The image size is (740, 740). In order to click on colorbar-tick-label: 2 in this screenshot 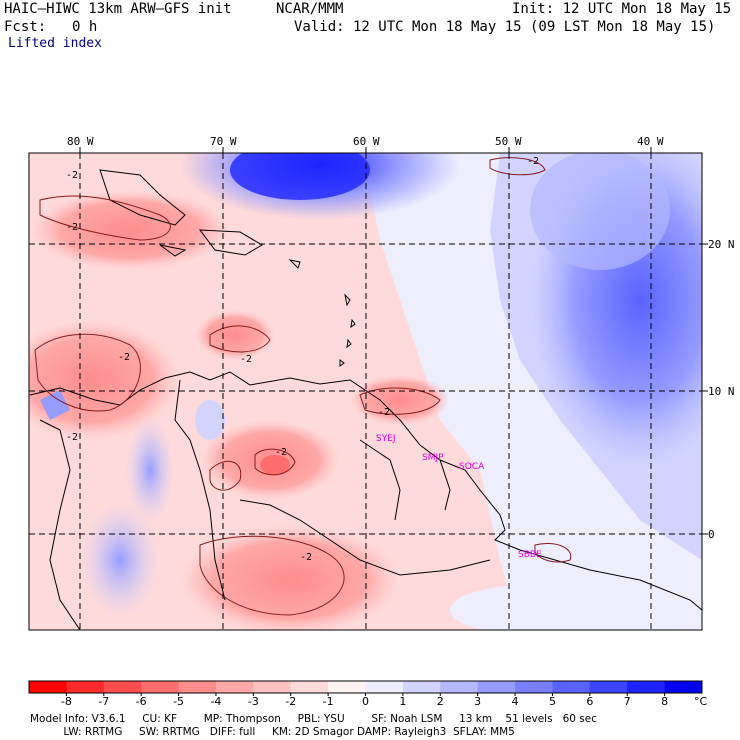, I will do `click(440, 701)`.